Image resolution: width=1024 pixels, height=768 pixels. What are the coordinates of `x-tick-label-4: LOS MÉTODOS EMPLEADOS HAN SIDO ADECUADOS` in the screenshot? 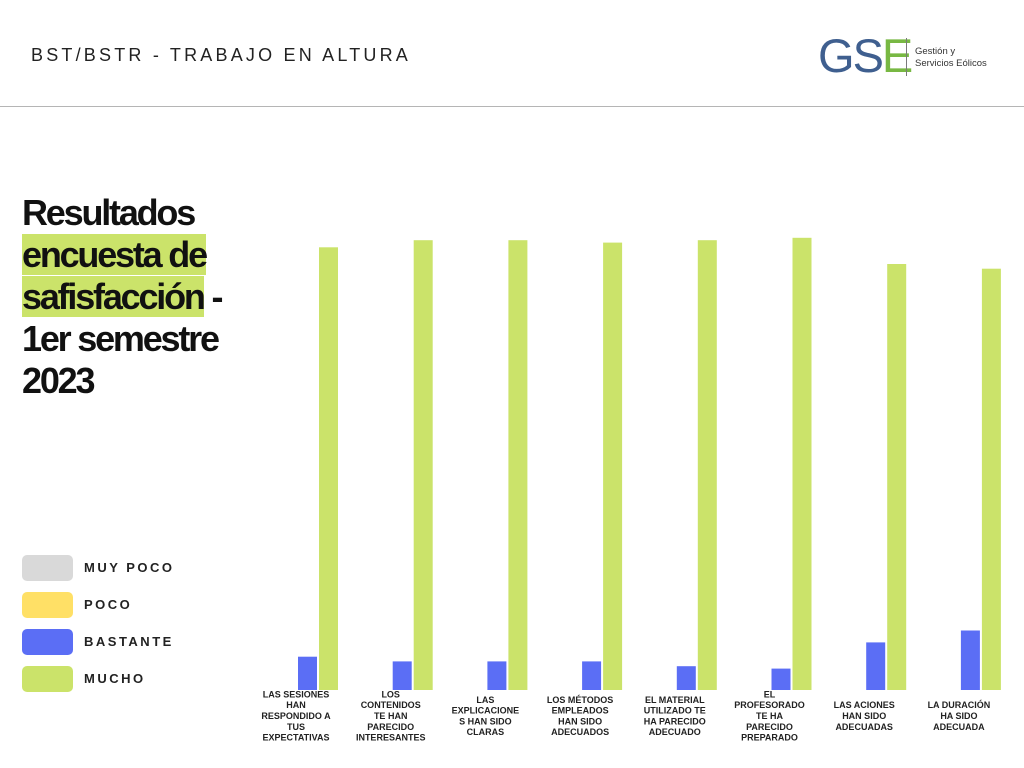 It's located at (580, 716).